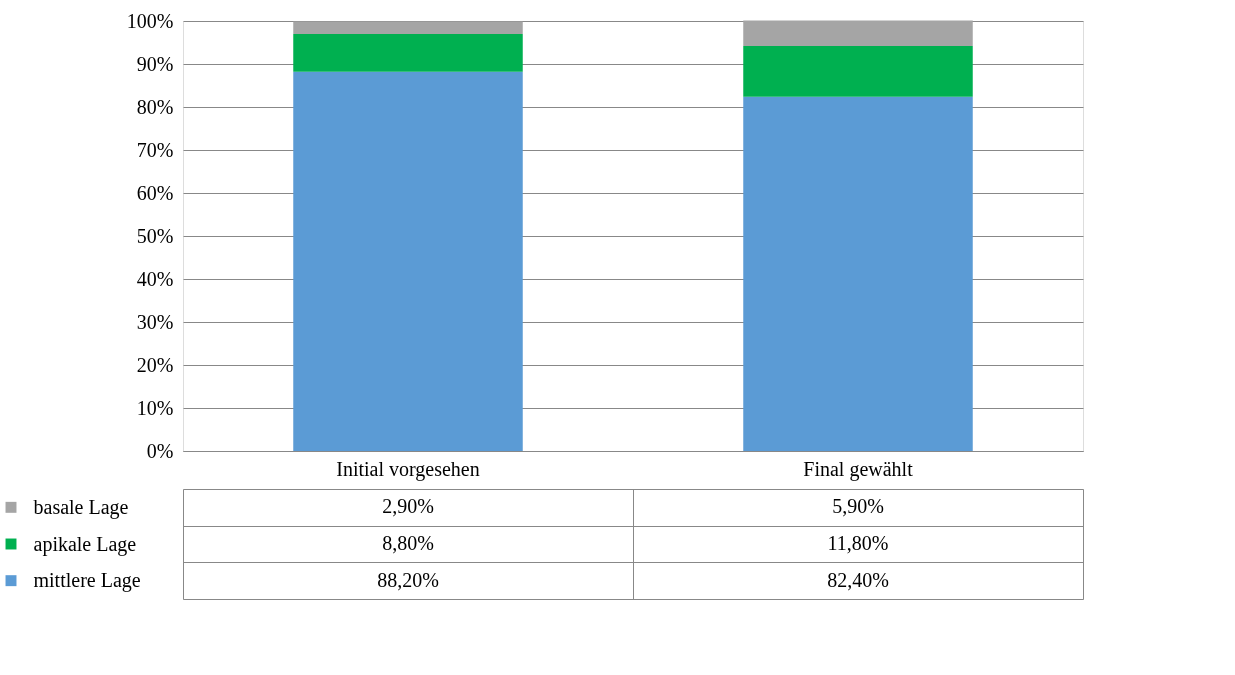 This screenshot has height=675, width=1235. Describe the element at coordinates (155, 321) in the screenshot. I see `y-tick-label: 30%` at that location.